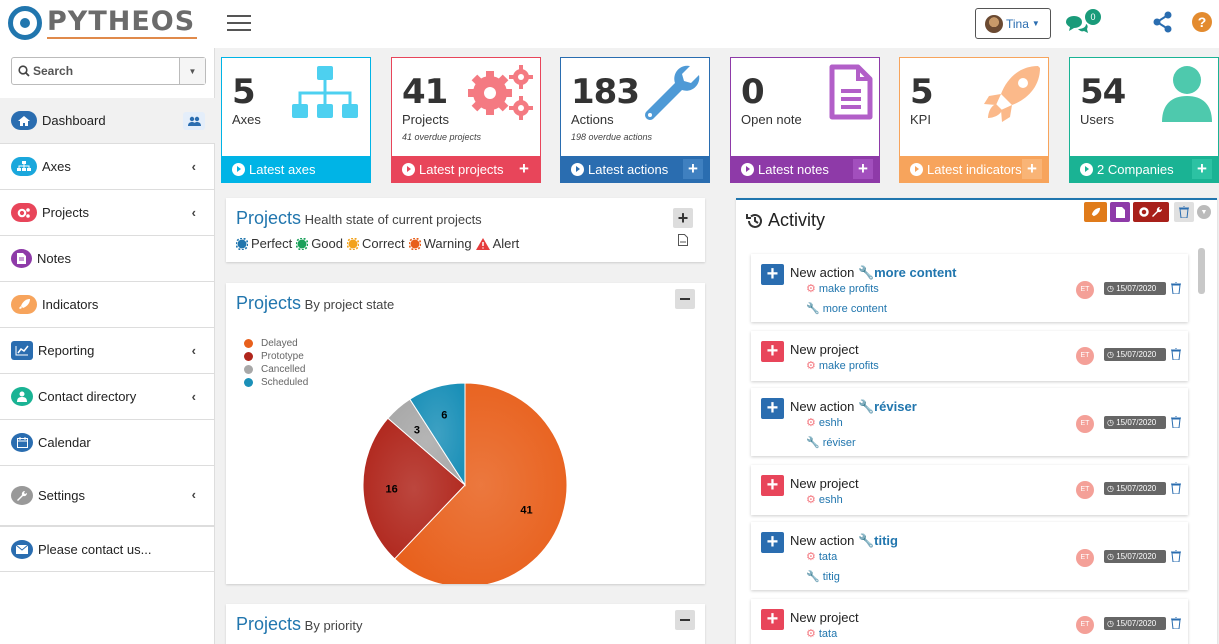  What do you see at coordinates (480, 483) in the screenshot?
I see `pie-slice-delayed` at bounding box center [480, 483].